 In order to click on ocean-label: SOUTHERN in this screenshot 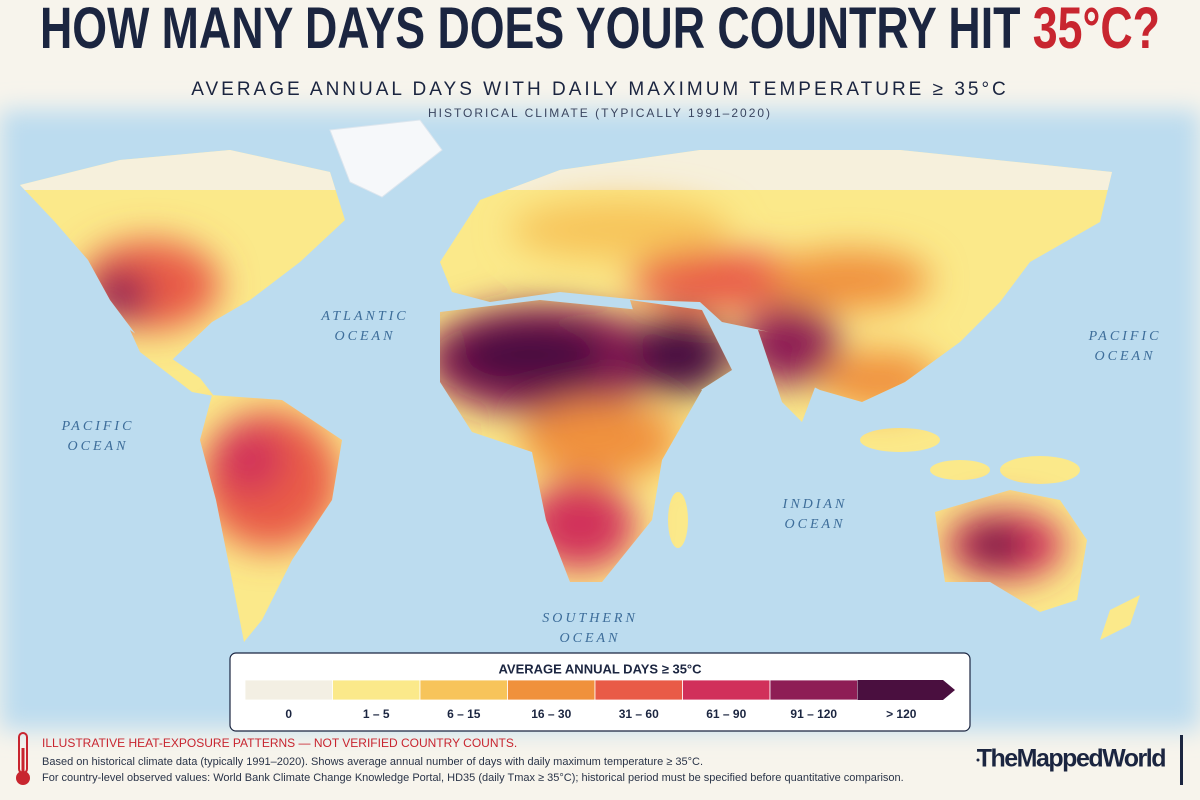, I will do `click(590, 618)`.